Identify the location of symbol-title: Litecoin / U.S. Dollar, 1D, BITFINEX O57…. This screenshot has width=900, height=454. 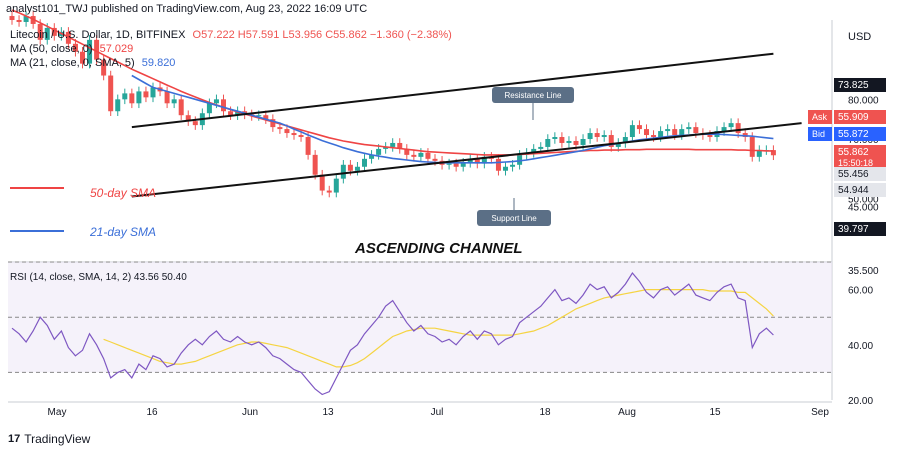
(231, 35).